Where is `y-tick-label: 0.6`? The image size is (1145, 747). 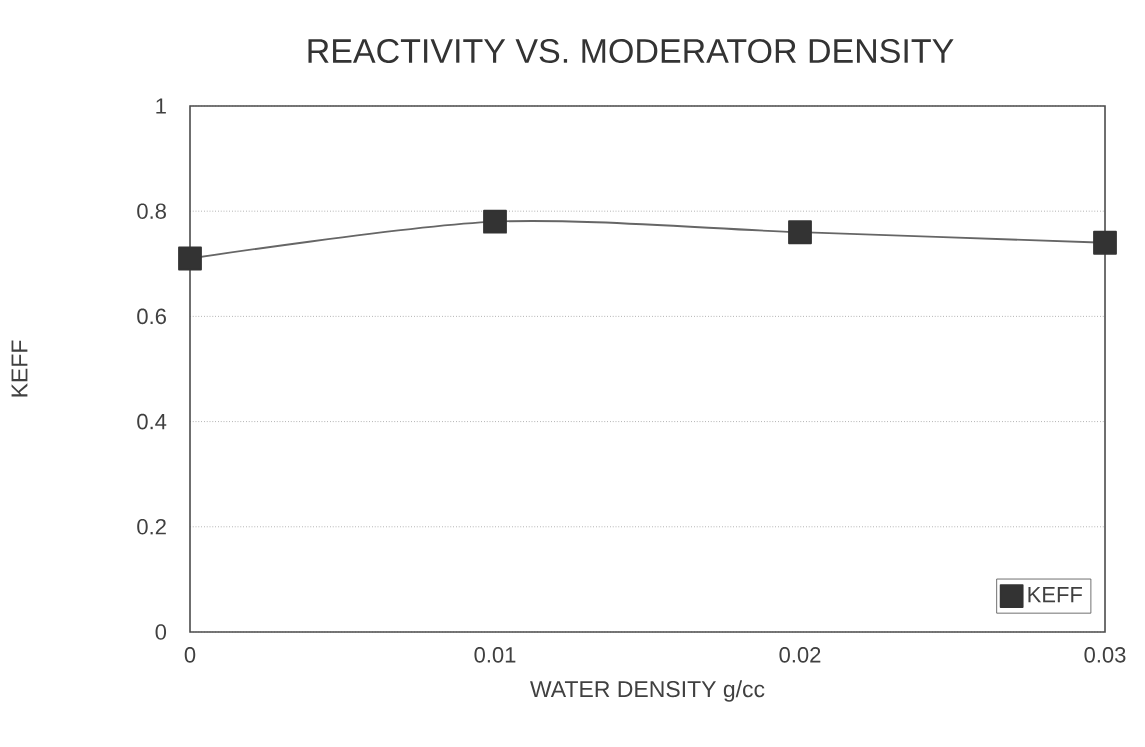
y-tick-label: 0.6 is located at coordinates (151, 316).